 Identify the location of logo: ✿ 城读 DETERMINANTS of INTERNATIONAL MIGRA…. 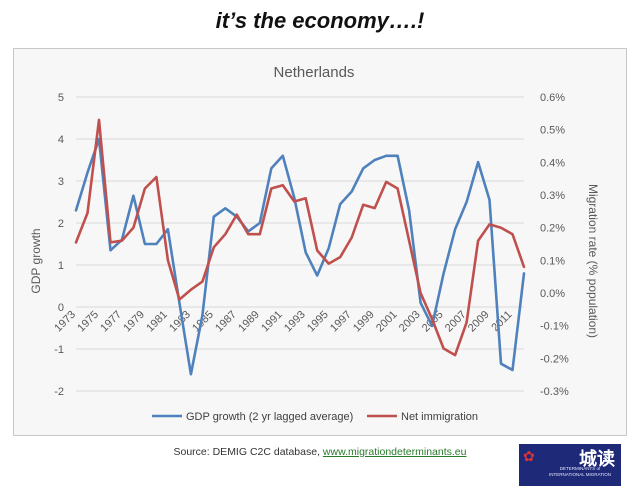
(570, 465).